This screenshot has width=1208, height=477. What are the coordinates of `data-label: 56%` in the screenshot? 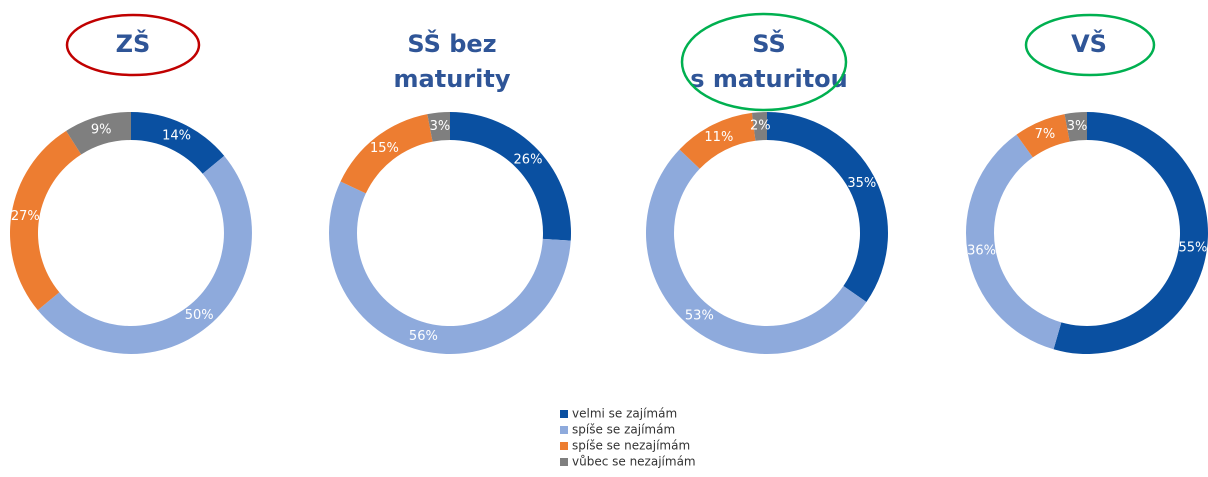 It's located at (423, 336).